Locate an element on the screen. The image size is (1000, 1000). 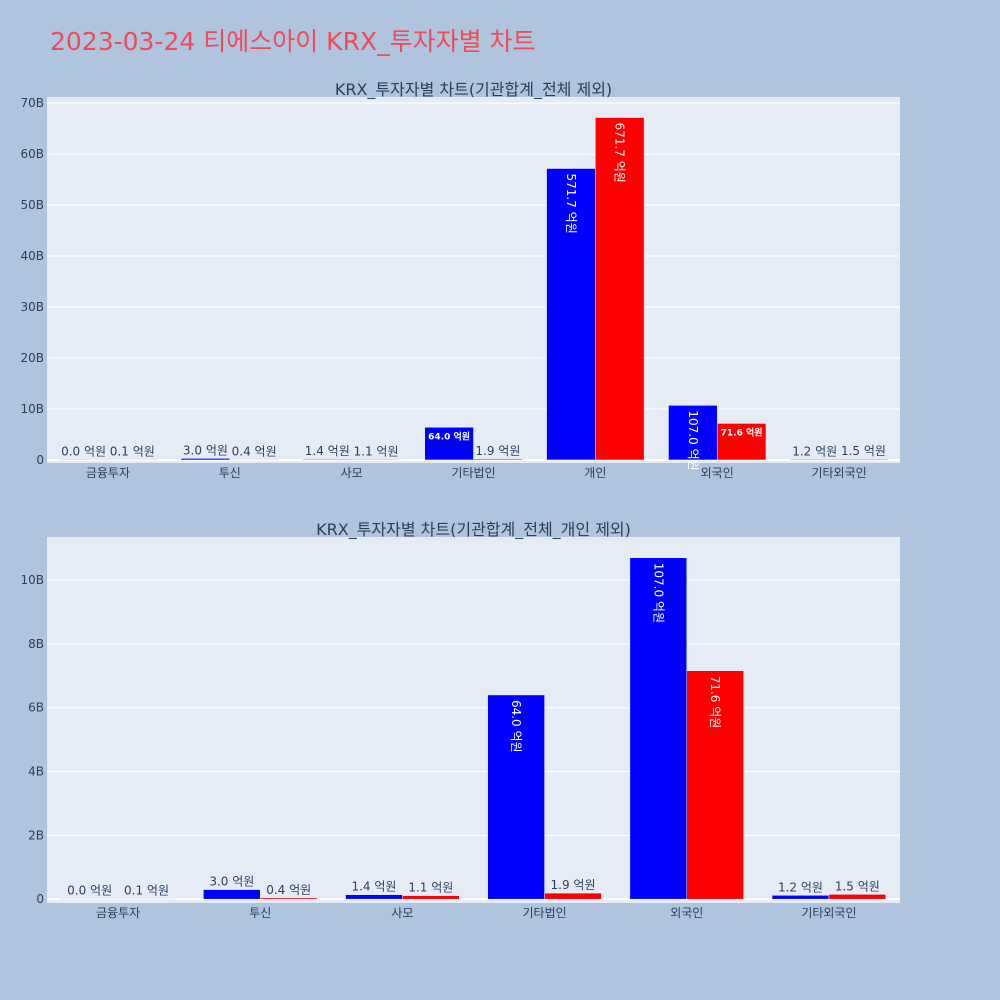
data-label: 571.7 억원 is located at coordinates (571, 204).